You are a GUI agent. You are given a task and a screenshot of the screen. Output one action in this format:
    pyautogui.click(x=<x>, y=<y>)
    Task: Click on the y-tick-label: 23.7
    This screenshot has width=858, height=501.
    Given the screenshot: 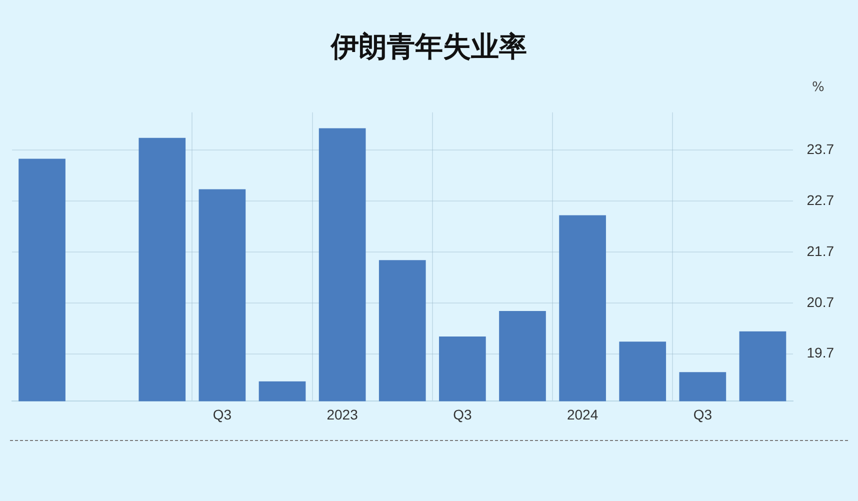 What is the action you would take?
    pyautogui.click(x=820, y=148)
    